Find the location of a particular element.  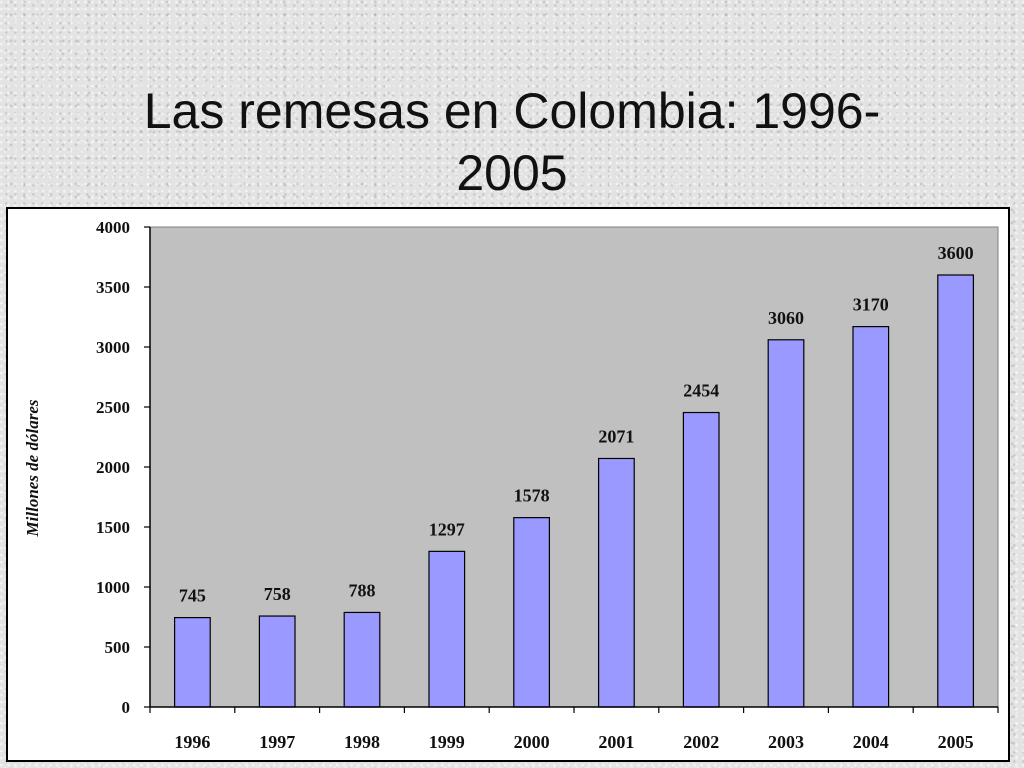

x-tick-label-2000: 2000 is located at coordinates (532, 742).